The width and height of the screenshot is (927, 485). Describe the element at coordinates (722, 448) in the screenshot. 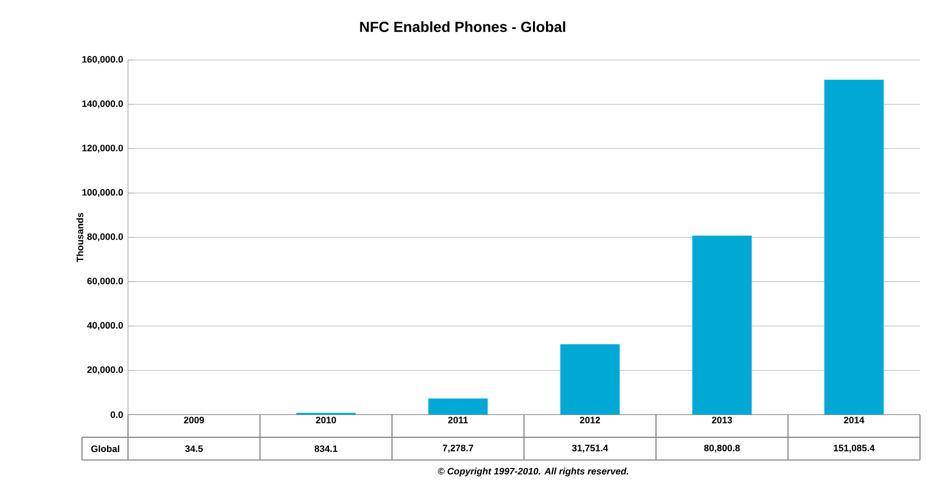

I see `data-label: 80,800.8` at that location.